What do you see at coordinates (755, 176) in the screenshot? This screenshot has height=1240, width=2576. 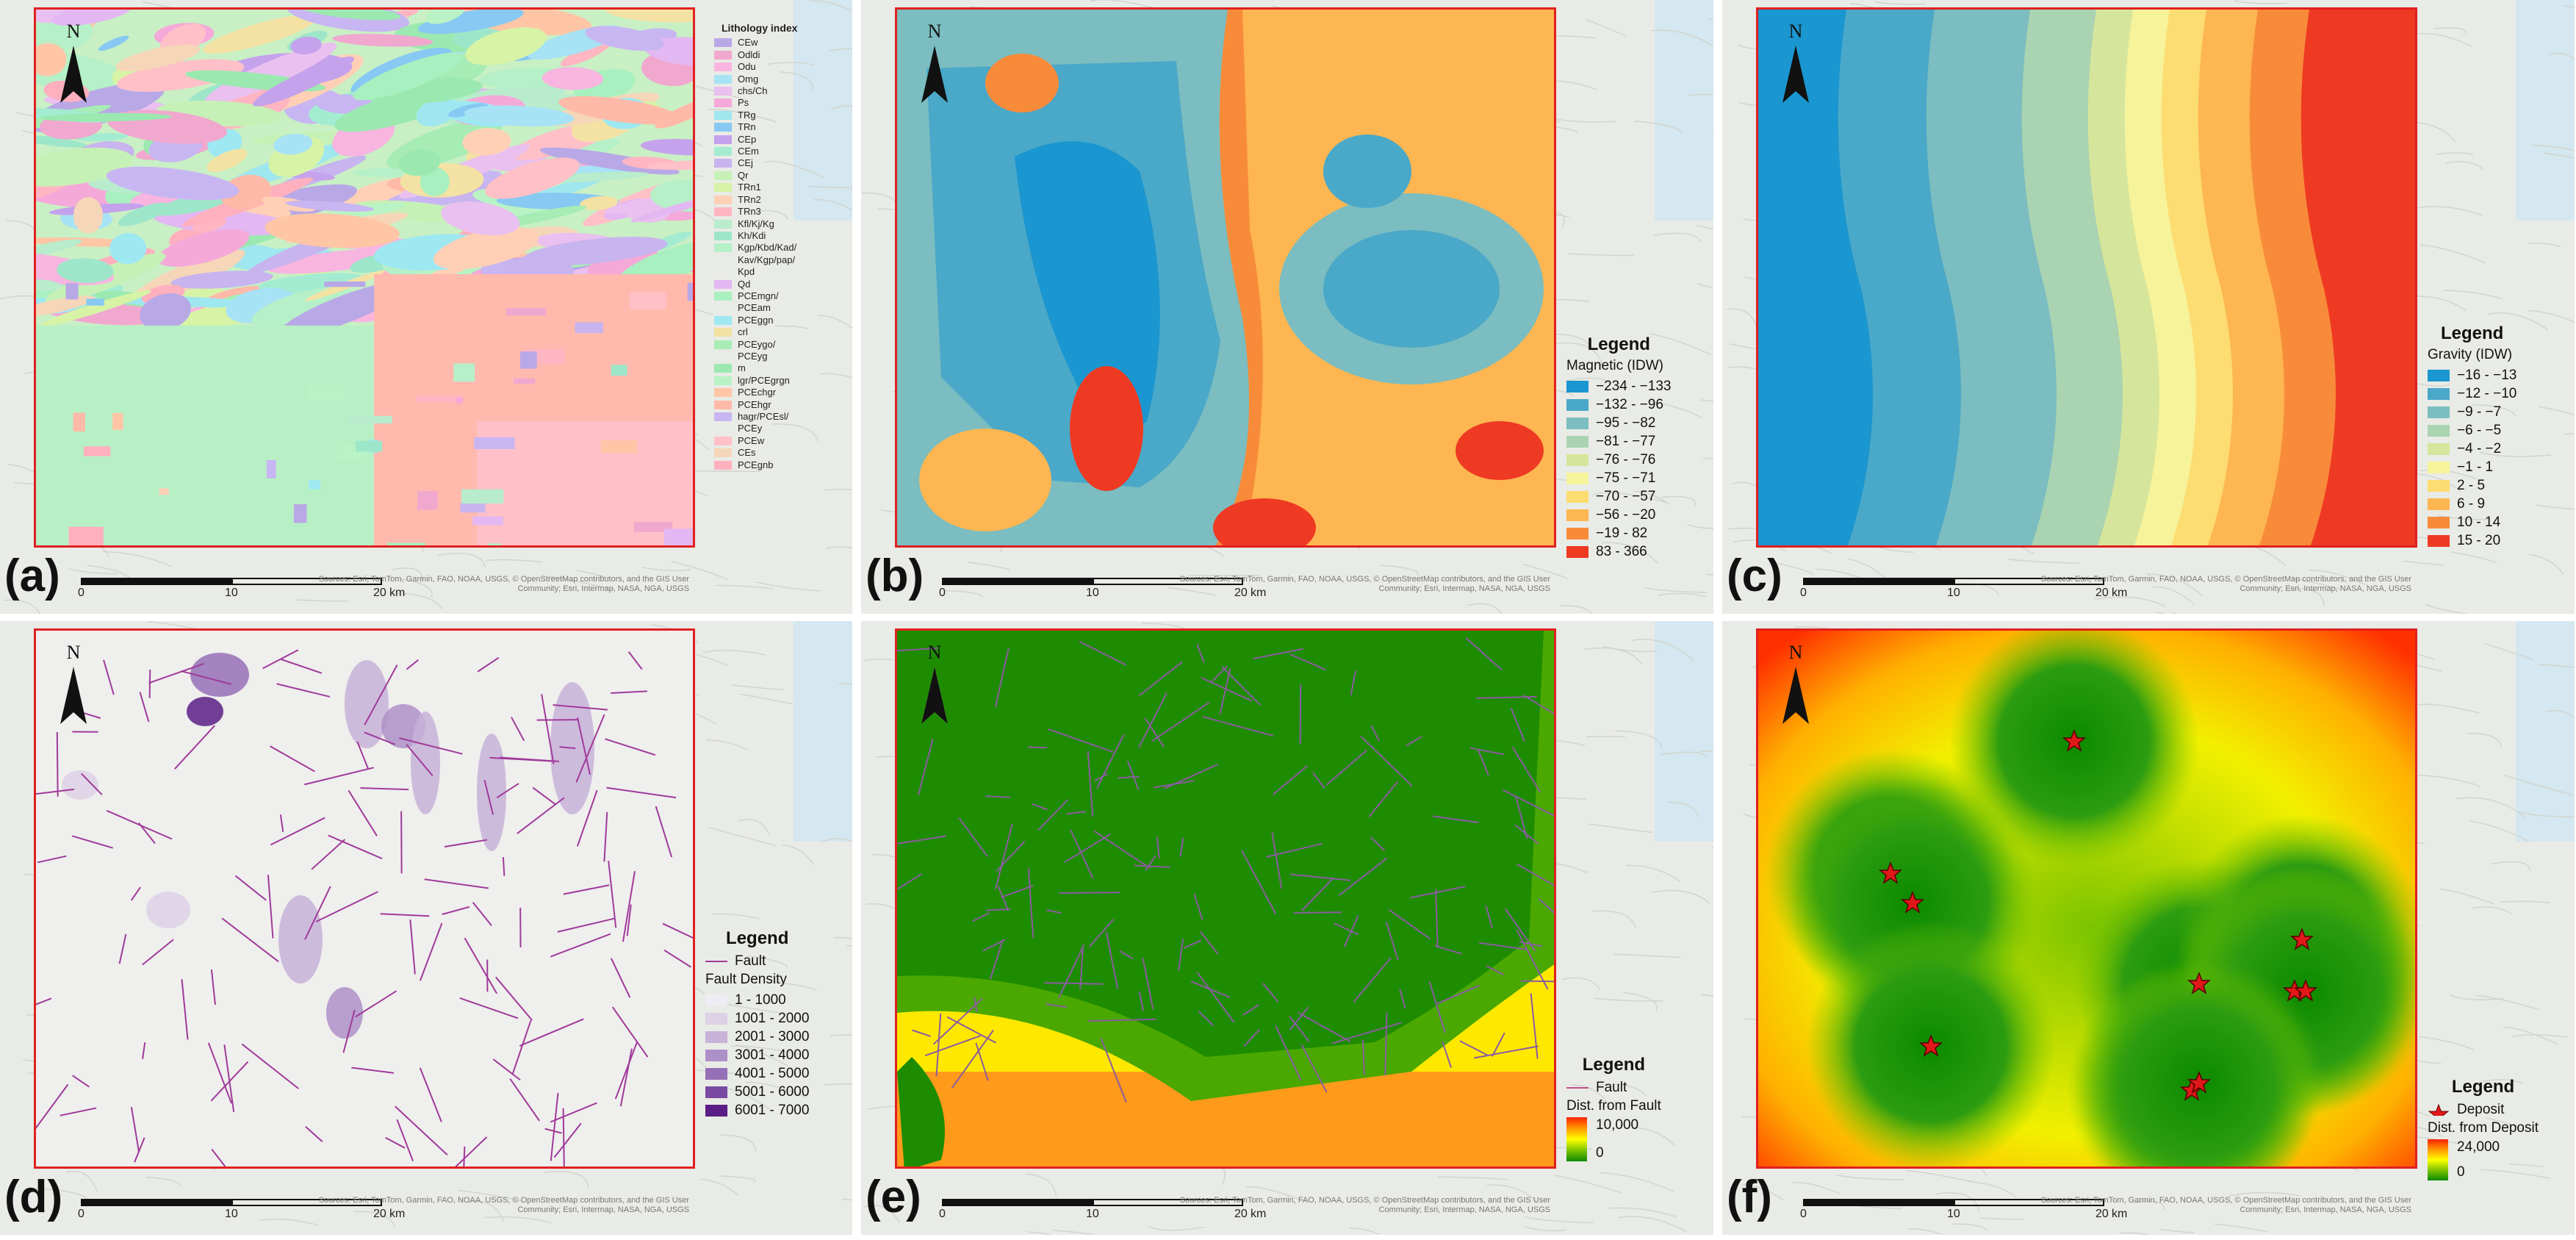 I see `legend-item: Qr` at bounding box center [755, 176].